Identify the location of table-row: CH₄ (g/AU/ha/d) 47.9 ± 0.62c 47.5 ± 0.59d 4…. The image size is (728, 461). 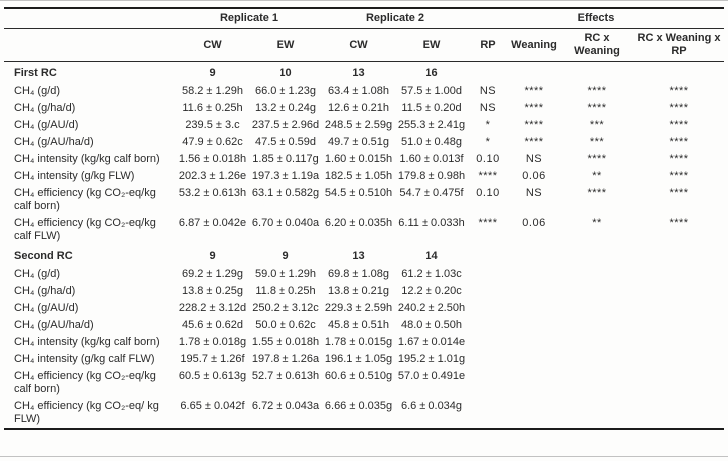
(364, 142).